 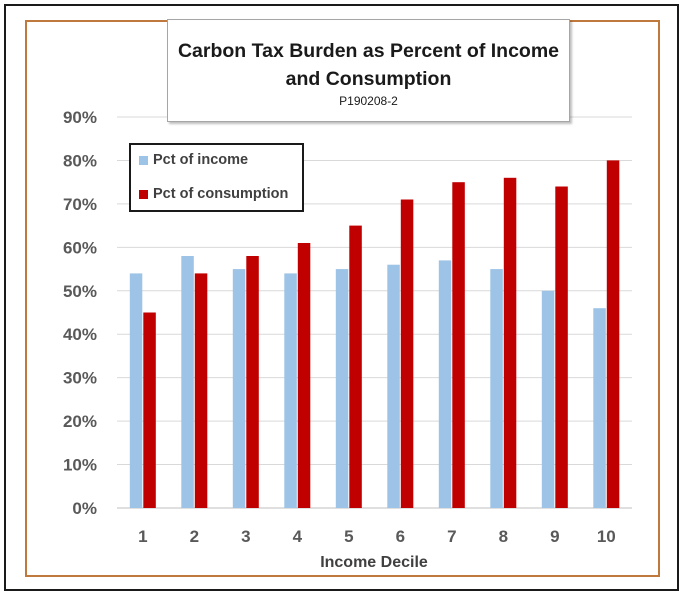 I want to click on x-tick-label: 7, so click(x=451, y=536).